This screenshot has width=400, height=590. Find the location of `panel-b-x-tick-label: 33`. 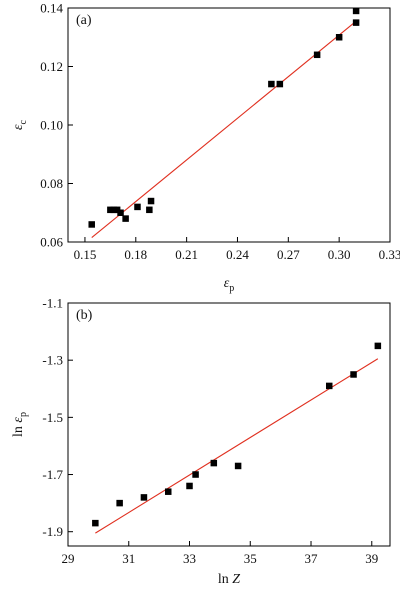

panel-b-x-tick-label: 33 is located at coordinates (189, 558).